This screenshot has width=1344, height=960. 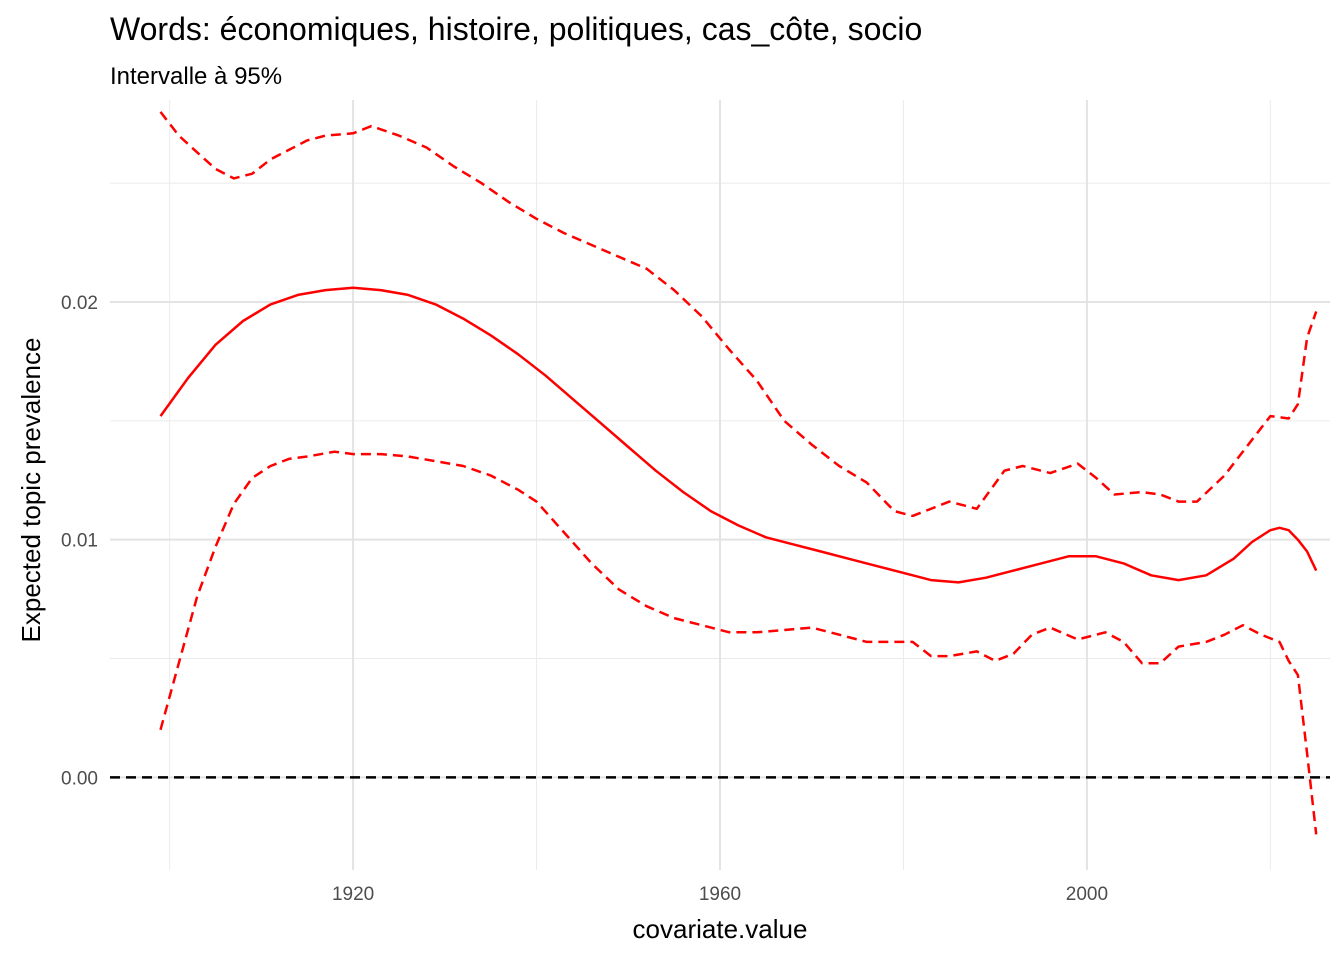 I want to click on y-tick-label: 0.00, so click(x=79, y=778).